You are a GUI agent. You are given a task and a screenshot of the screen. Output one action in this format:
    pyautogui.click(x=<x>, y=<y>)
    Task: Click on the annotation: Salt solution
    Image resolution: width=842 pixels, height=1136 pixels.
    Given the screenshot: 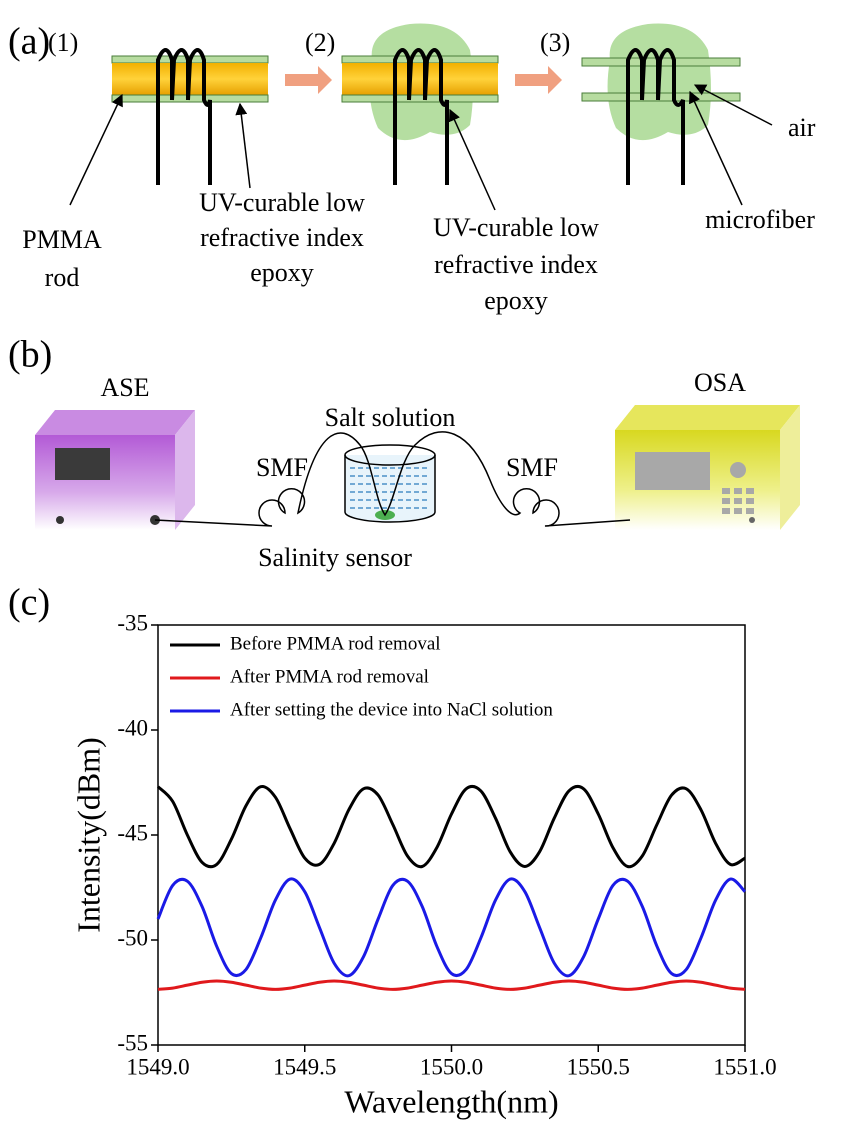 What is the action you would take?
    pyautogui.click(x=390, y=417)
    